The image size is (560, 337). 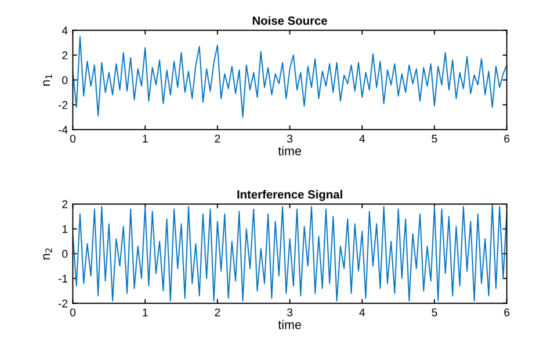 I want to click on y-tick-label: 1, so click(x=65, y=229).